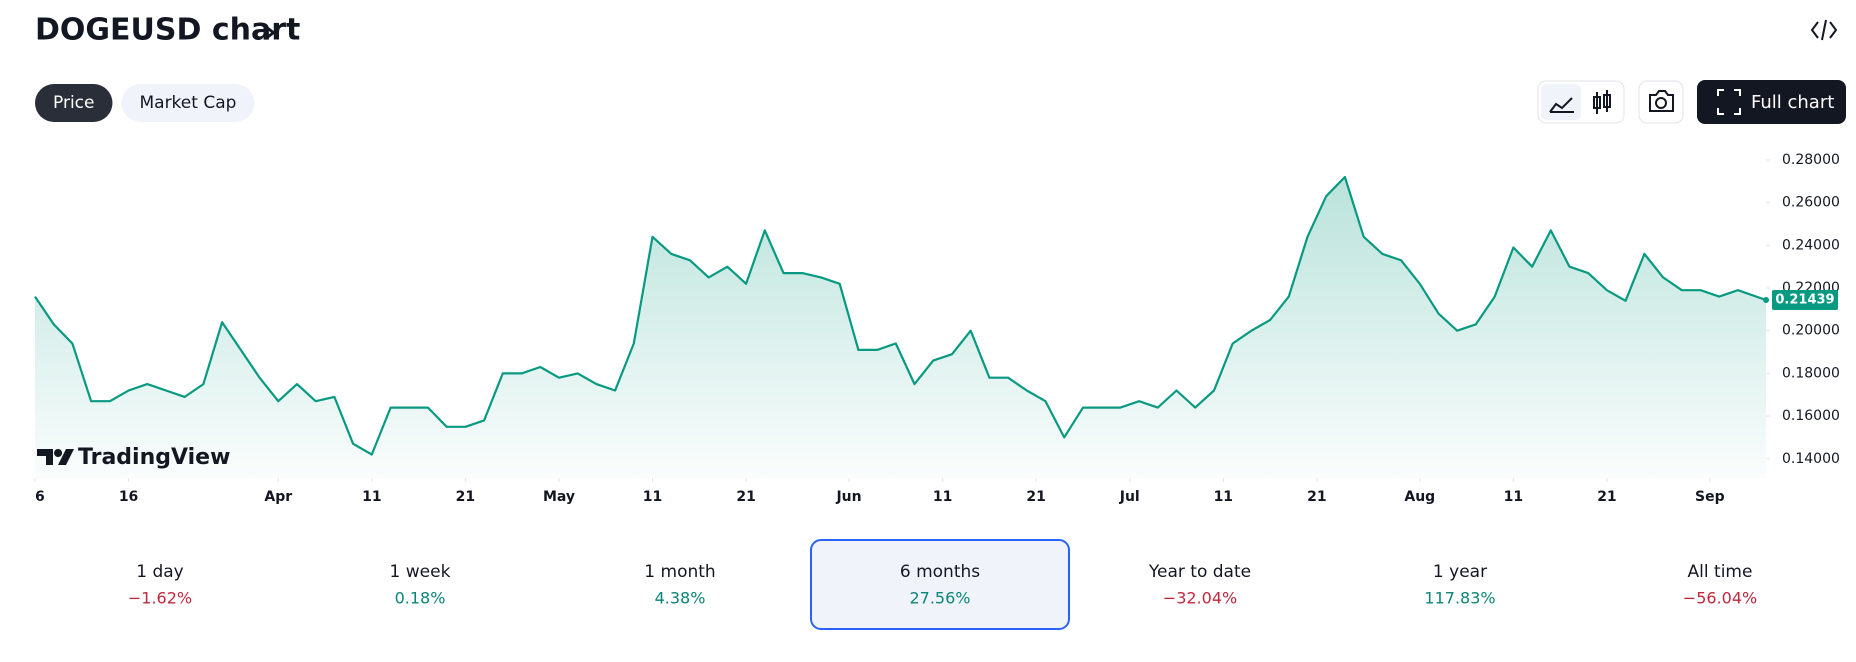  What do you see at coordinates (420, 585) in the screenshot?
I see `period-button: 1 week 0.18%` at bounding box center [420, 585].